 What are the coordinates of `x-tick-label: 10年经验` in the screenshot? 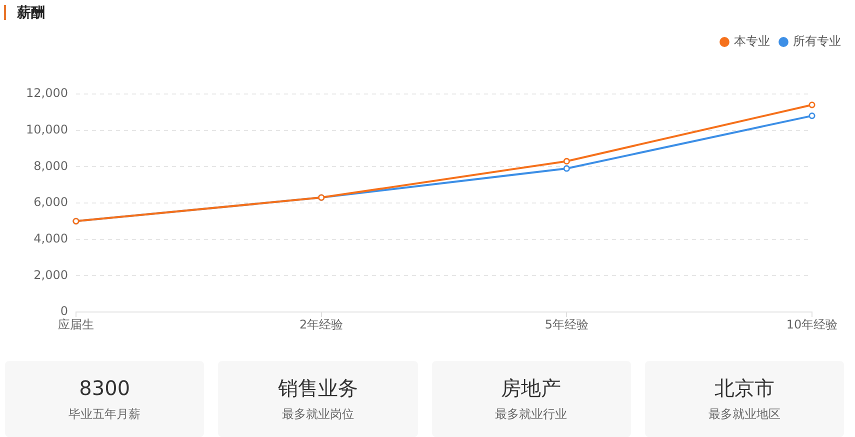 It's located at (812, 324).